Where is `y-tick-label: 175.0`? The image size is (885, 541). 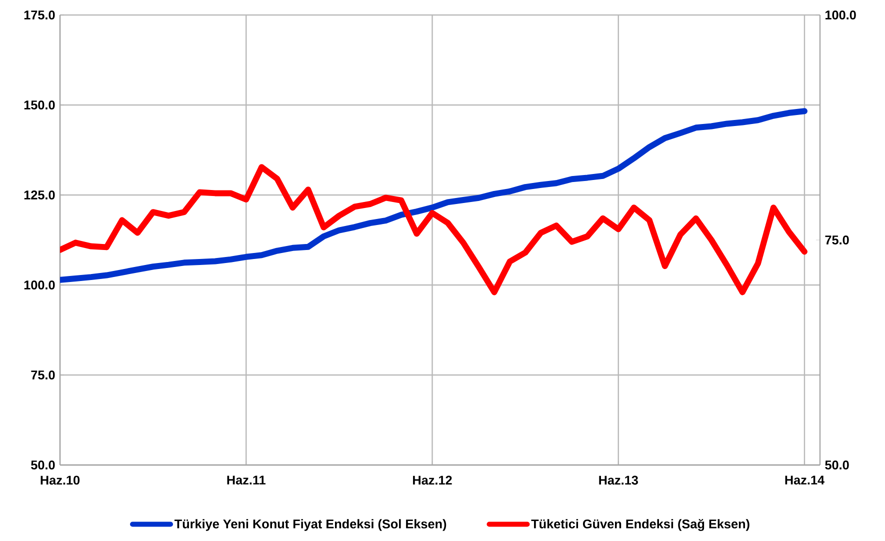 y-tick-label: 175.0 is located at coordinates (39, 15).